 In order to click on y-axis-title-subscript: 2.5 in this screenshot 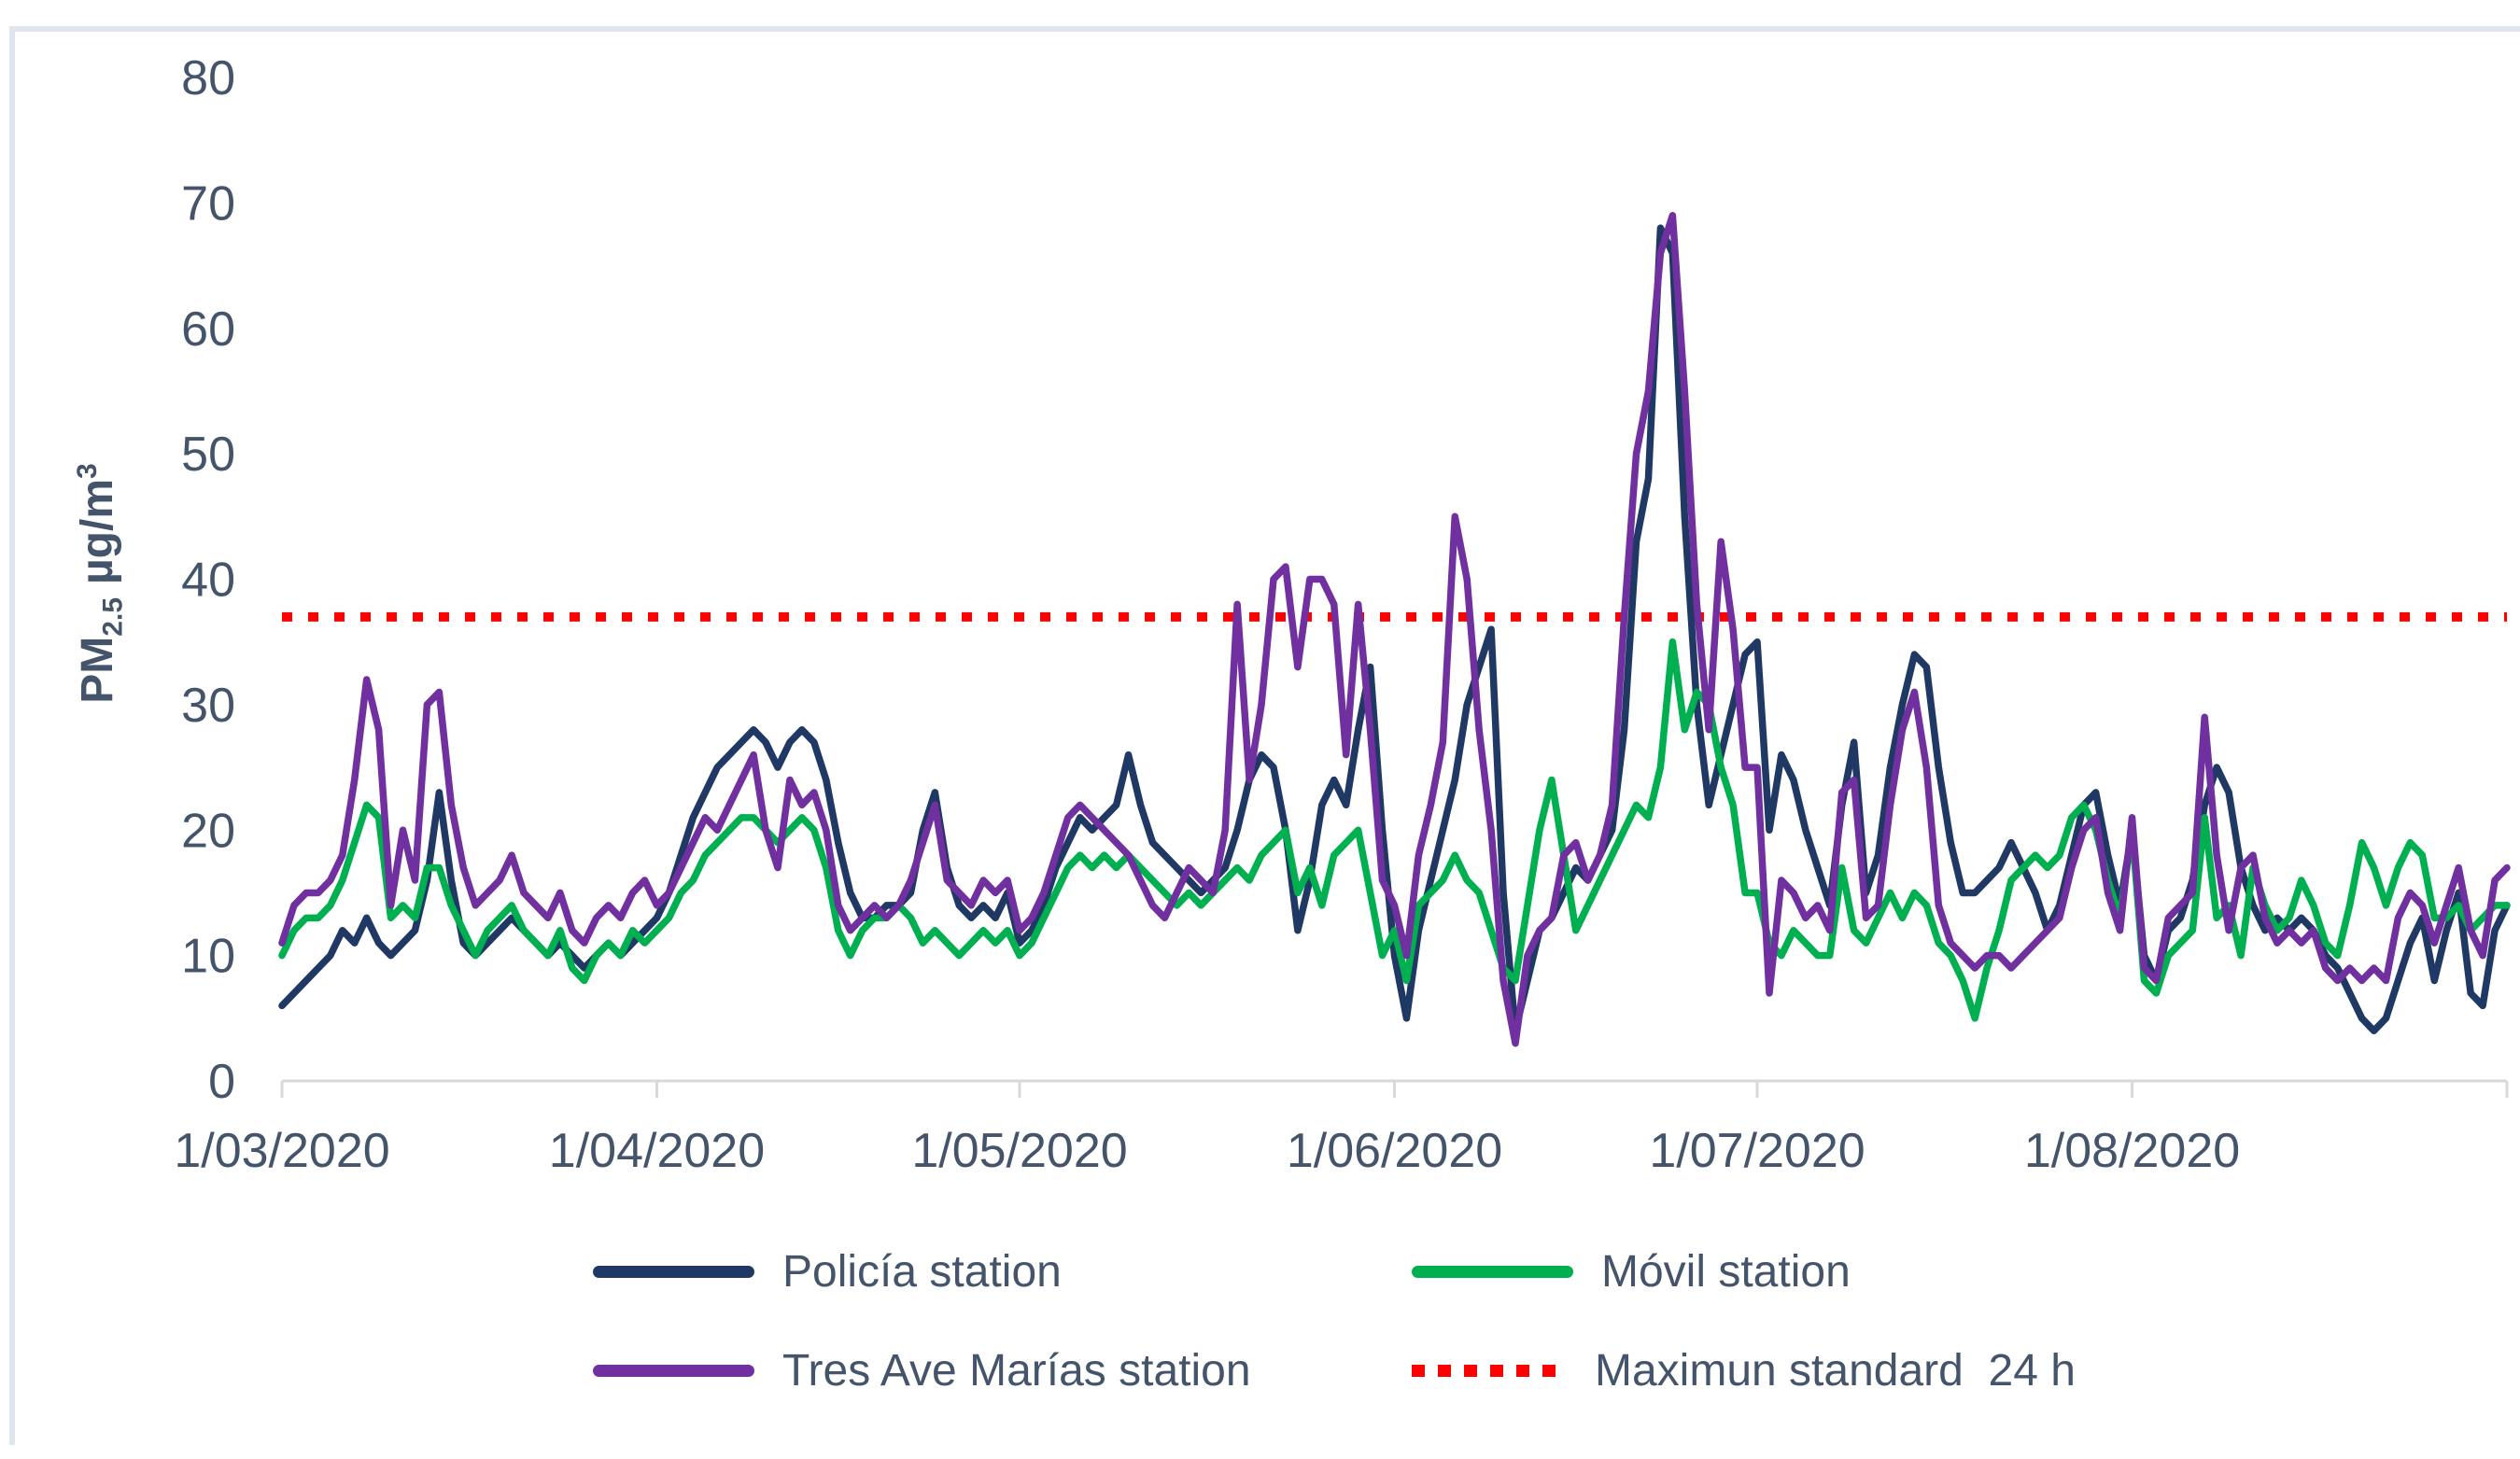, I will do `click(113, 616)`.